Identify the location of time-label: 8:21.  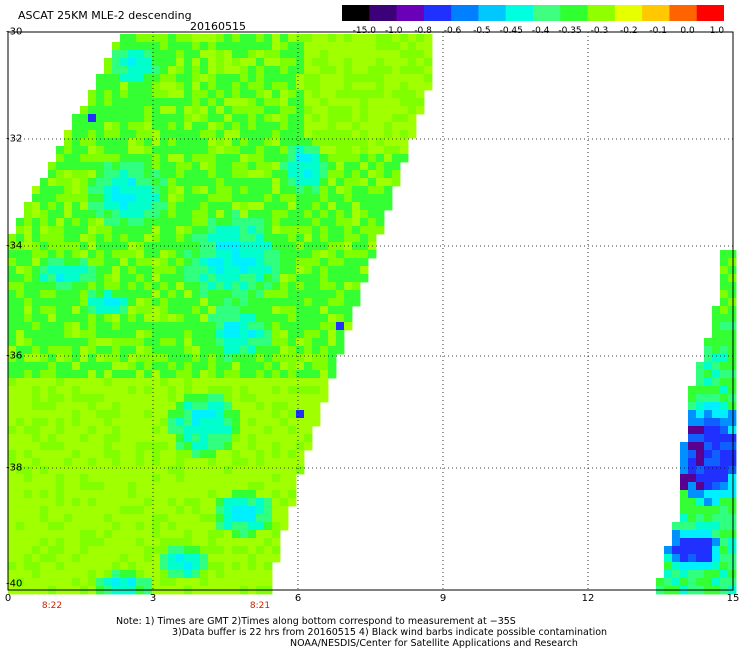
(260, 606).